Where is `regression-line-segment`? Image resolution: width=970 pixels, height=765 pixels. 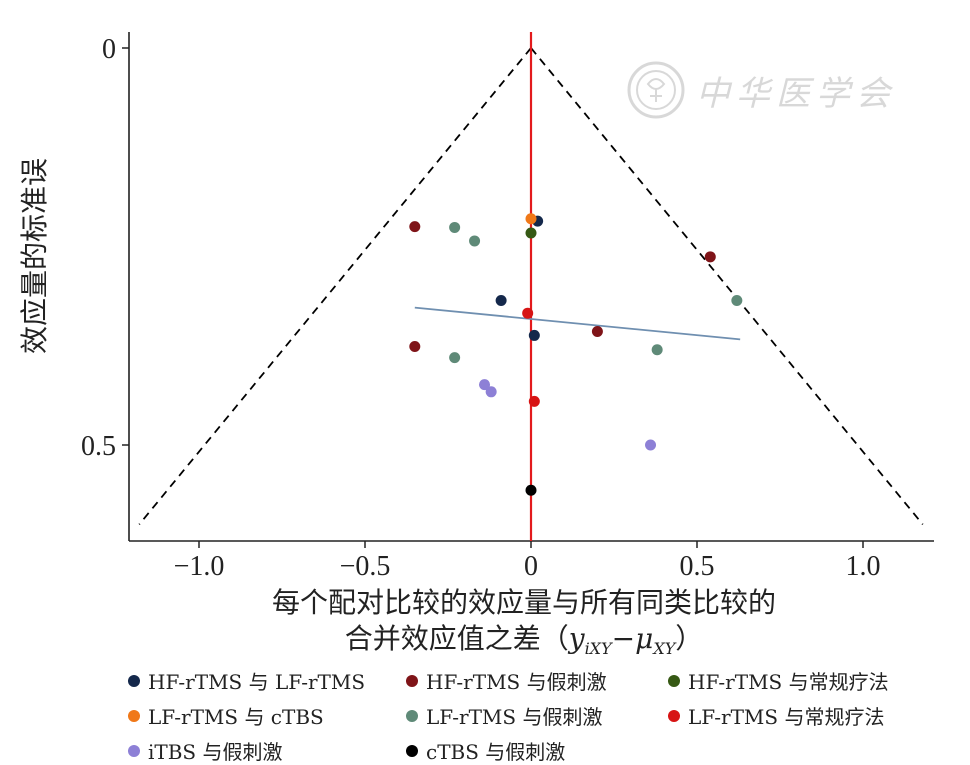 regression-line-segment is located at coordinates (577, 323).